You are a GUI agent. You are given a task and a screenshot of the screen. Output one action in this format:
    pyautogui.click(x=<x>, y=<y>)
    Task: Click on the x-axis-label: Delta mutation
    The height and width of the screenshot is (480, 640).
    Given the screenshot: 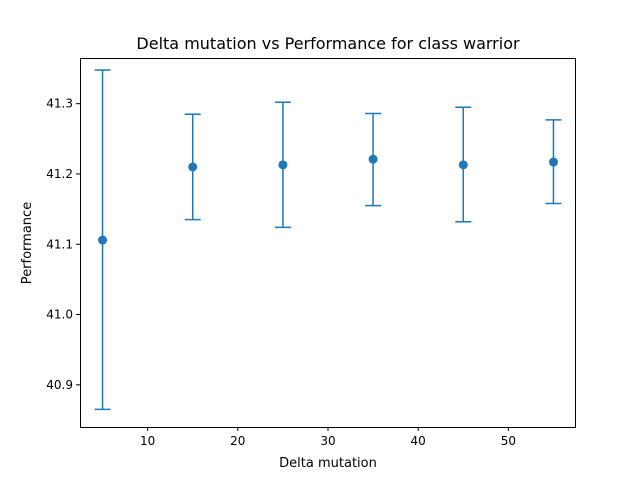 What is the action you would take?
    pyautogui.click(x=328, y=463)
    